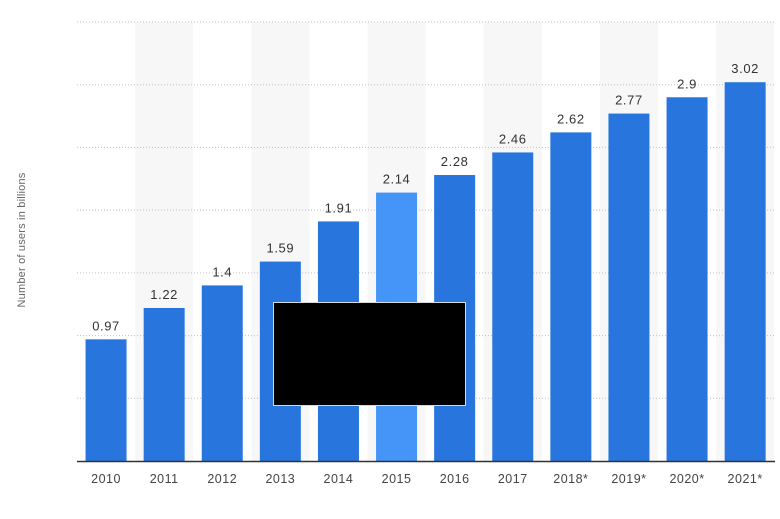  Describe the element at coordinates (628, 479) in the screenshot. I see `x-tick-label: 2019*` at that location.